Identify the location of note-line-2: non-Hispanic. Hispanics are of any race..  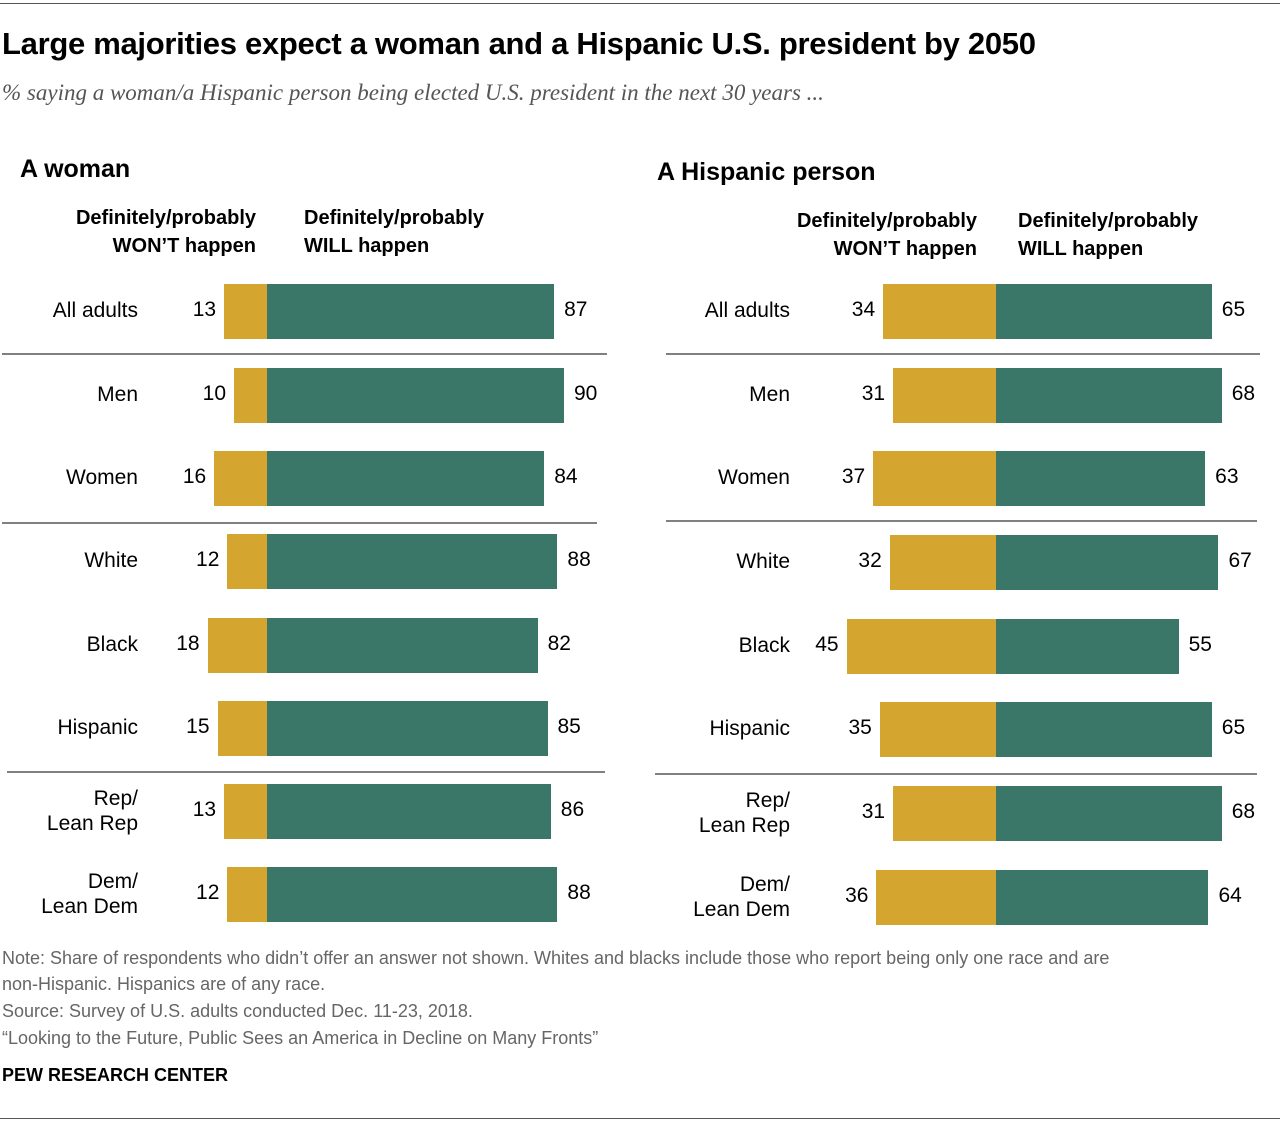
(164, 984).